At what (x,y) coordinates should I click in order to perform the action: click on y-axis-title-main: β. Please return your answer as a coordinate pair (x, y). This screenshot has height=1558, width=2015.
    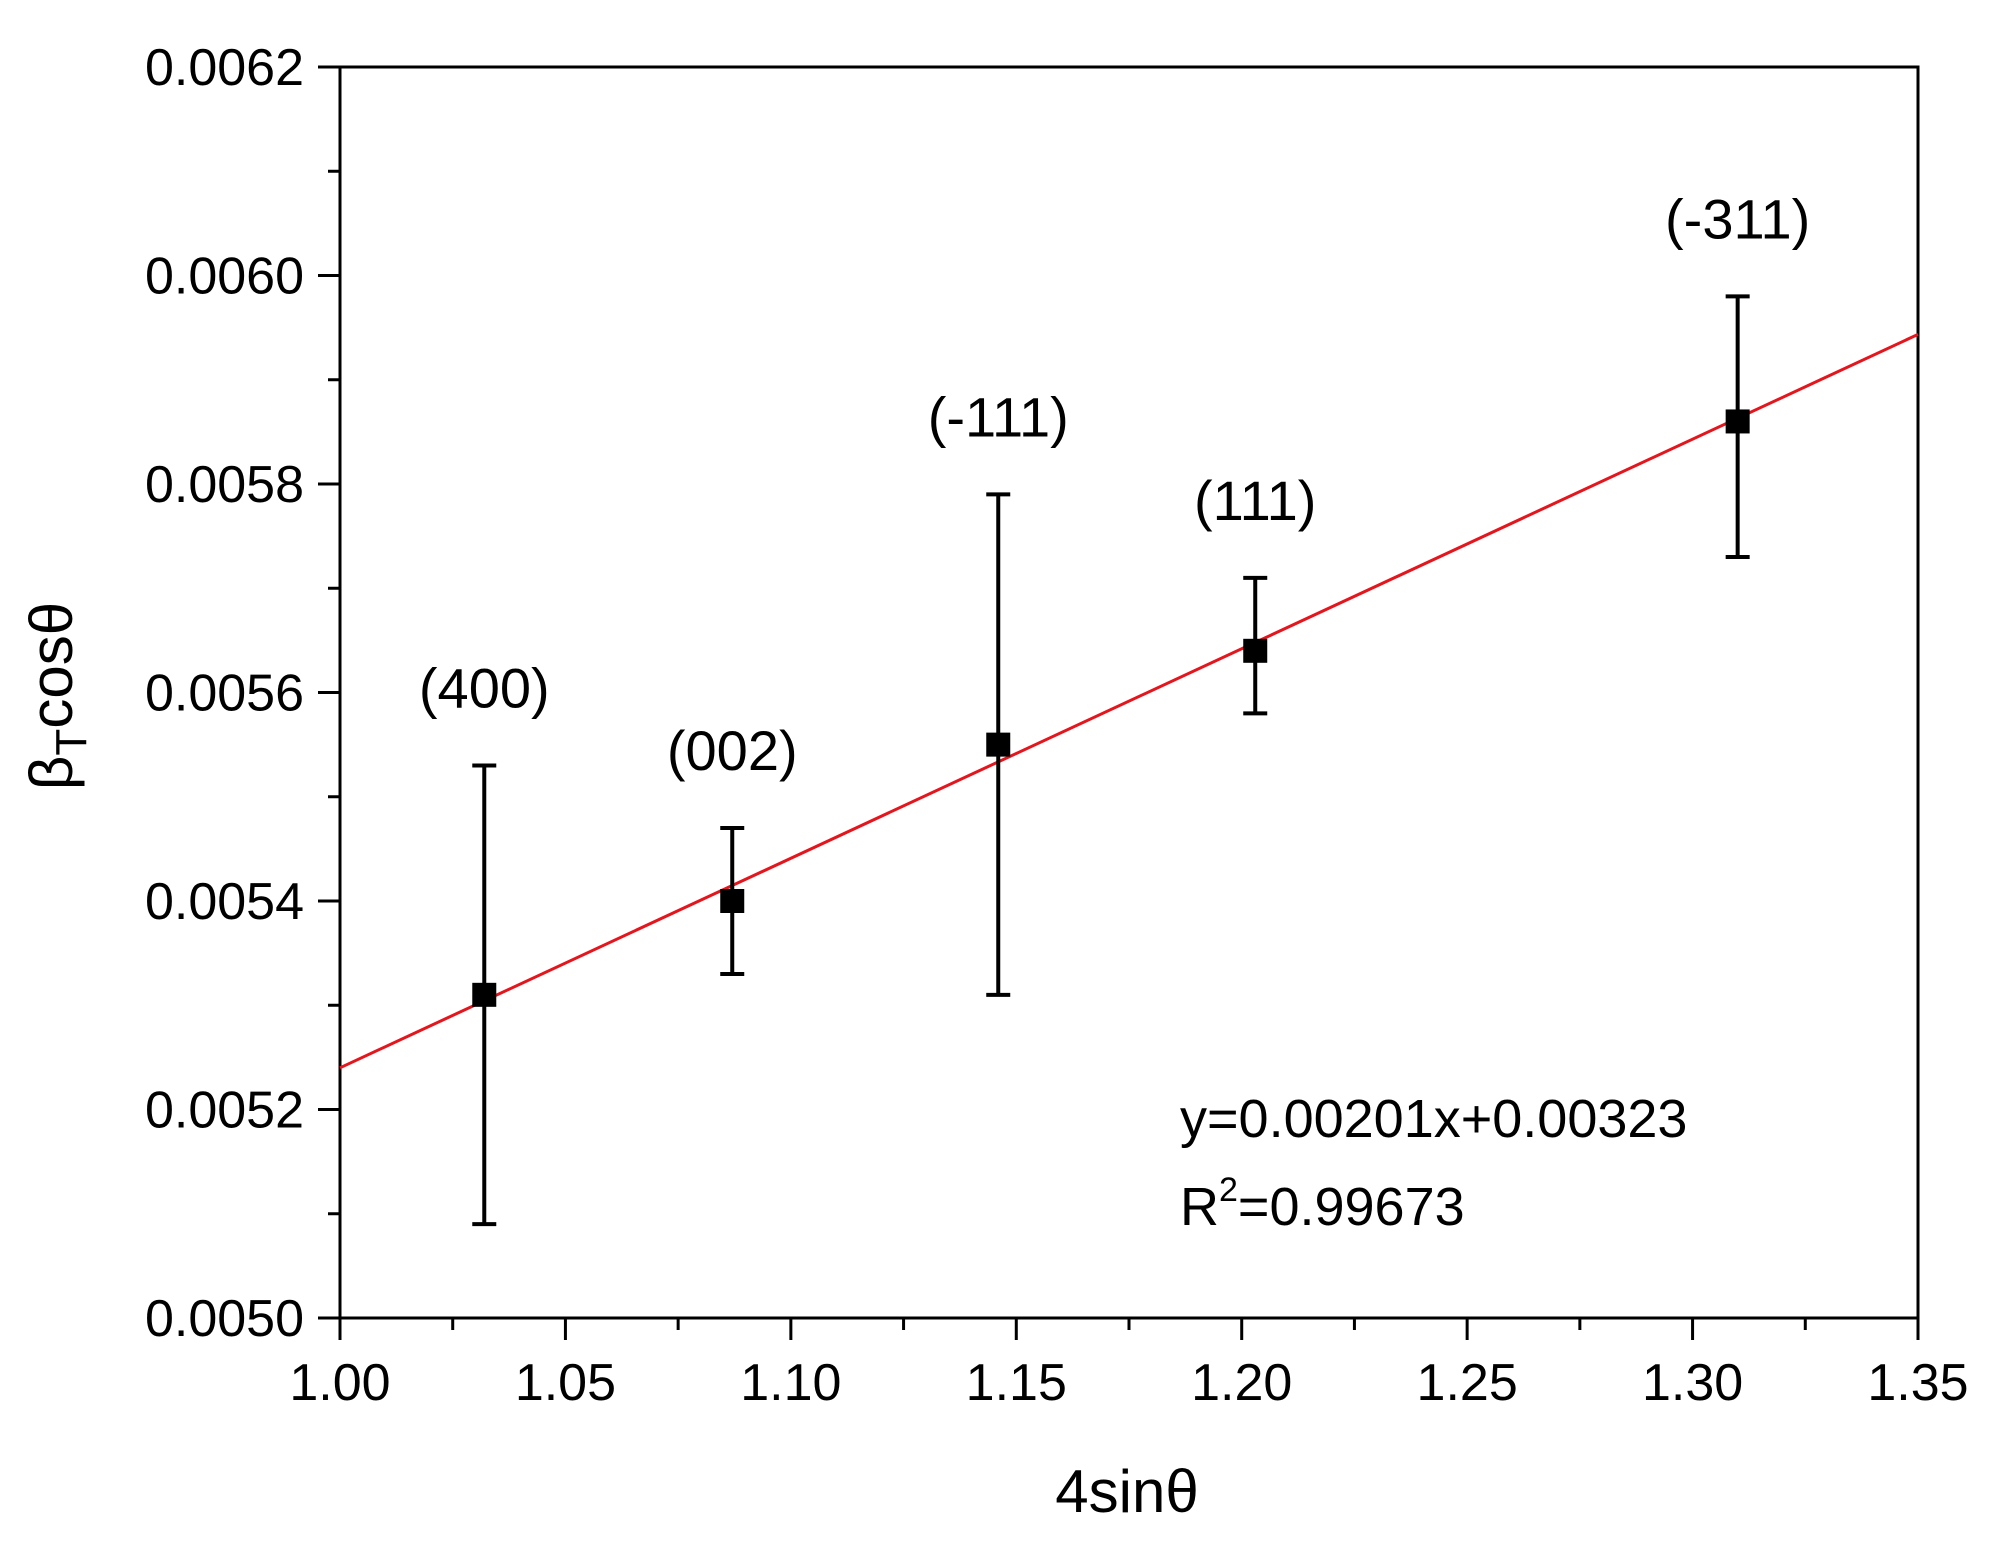
    Looking at the image, I should click on (51, 773).